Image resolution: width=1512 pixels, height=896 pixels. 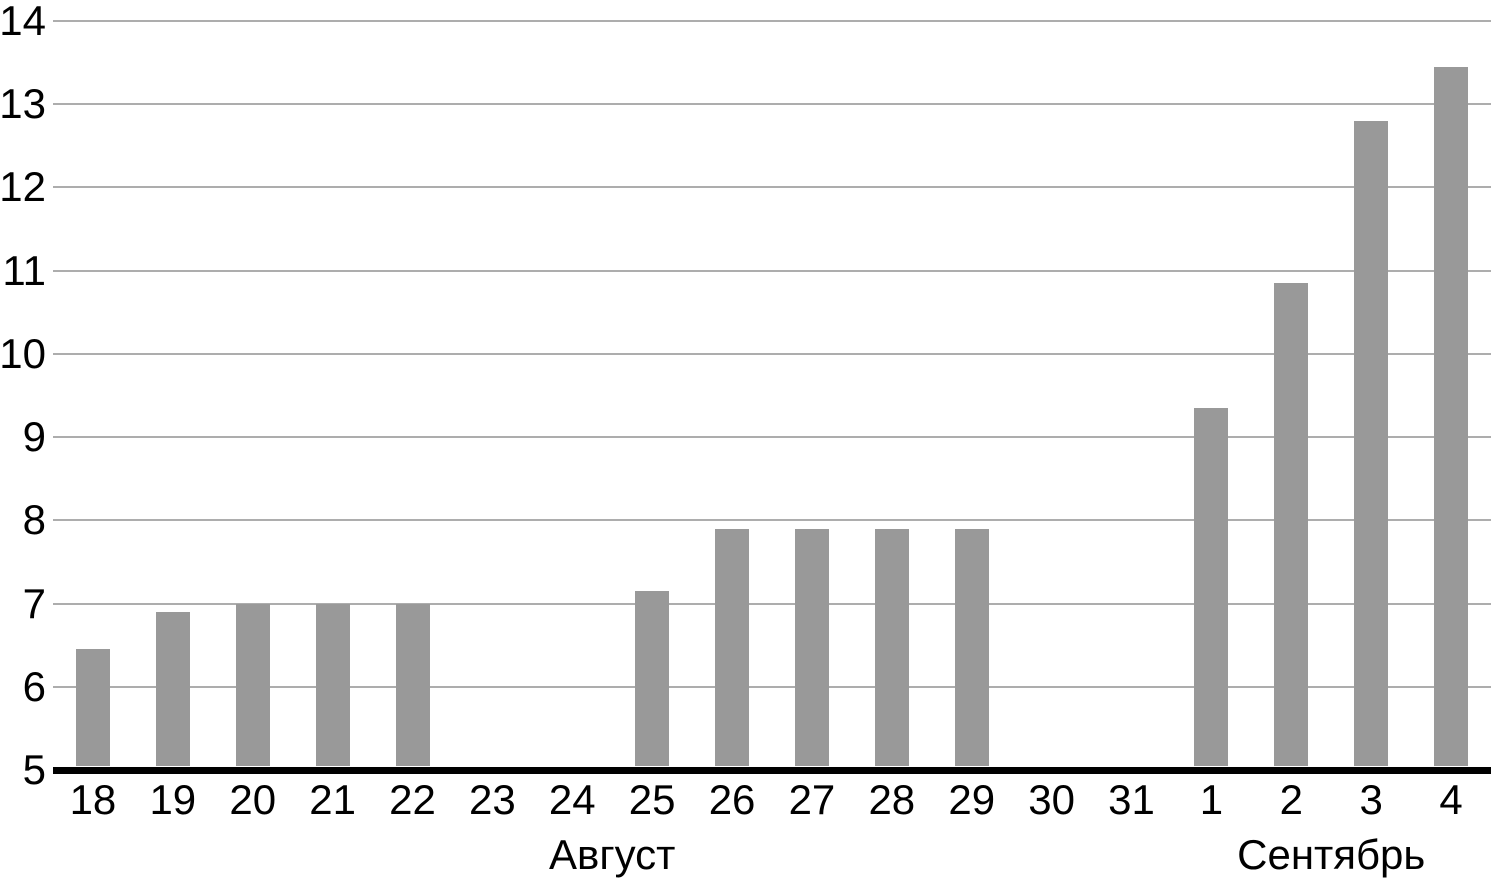 I want to click on y-axis-tick-label: 12, so click(x=23, y=187).